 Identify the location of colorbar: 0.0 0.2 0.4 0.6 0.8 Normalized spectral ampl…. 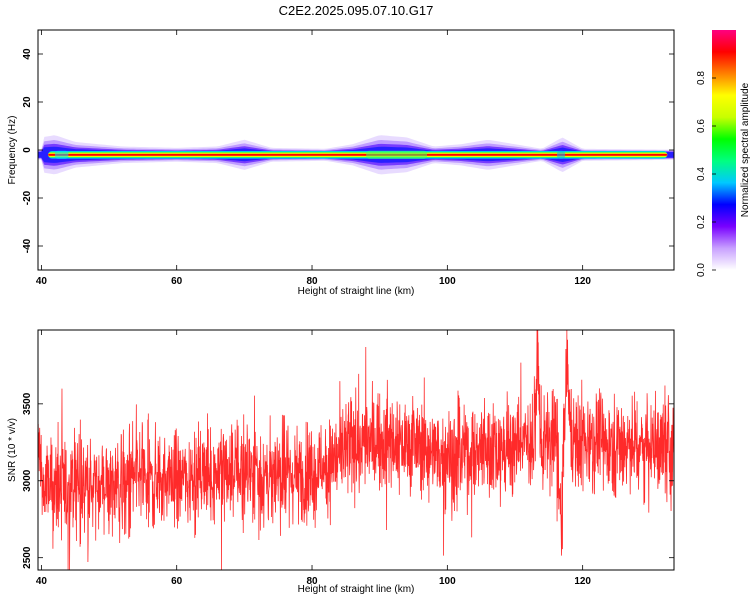
(723, 153).